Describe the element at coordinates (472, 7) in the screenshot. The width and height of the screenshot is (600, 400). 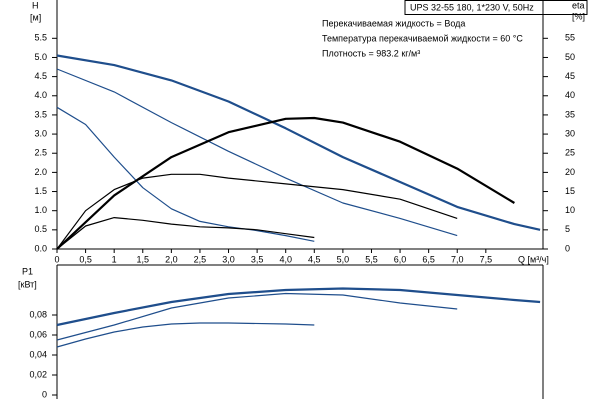
I see `chart-title: UPS 32-55 180, 1*230 V, 50Hz` at that location.